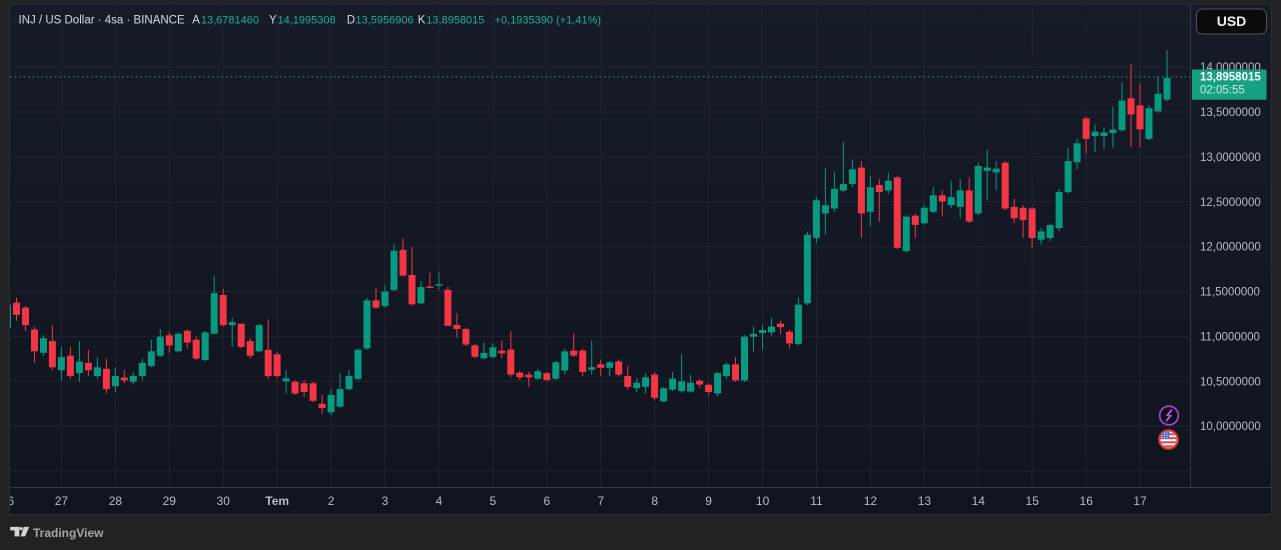 The image size is (1281, 550). What do you see at coordinates (600, 501) in the screenshot?
I see `svg-text: 7` at bounding box center [600, 501].